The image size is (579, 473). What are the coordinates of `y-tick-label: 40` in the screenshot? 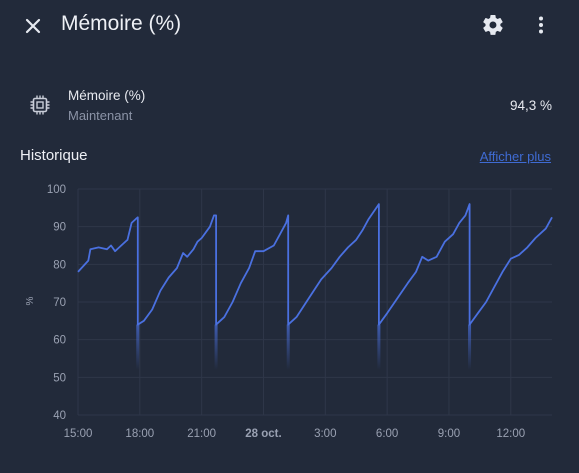 It's located at (59, 416).